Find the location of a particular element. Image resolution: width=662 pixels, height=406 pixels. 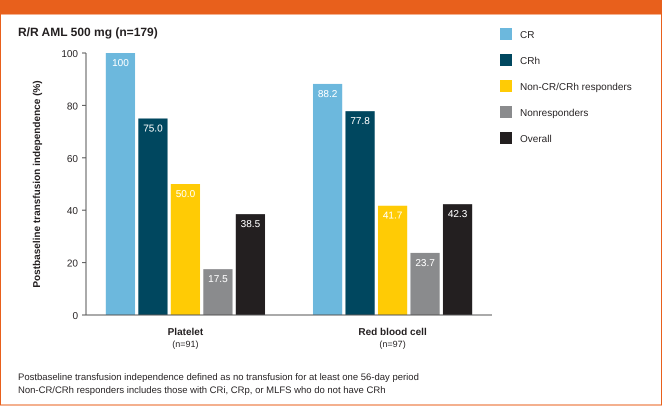

legend-label: Overall is located at coordinates (536, 139).